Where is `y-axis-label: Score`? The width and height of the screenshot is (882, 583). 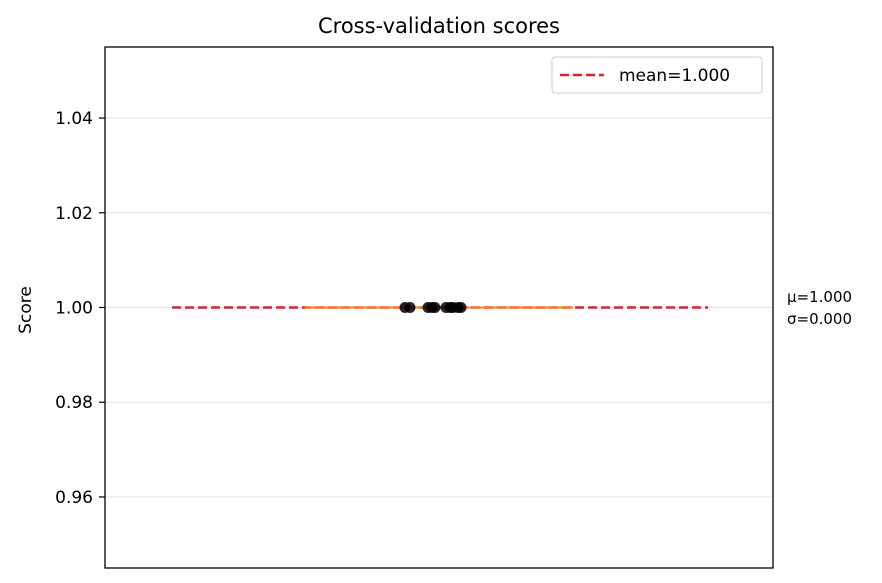
y-axis-label: Score is located at coordinates (26, 310).